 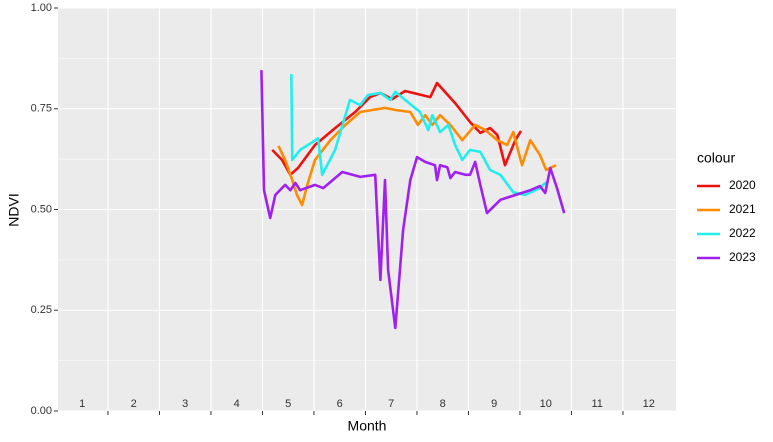 I want to click on legend-label: 2021, so click(x=742, y=209).